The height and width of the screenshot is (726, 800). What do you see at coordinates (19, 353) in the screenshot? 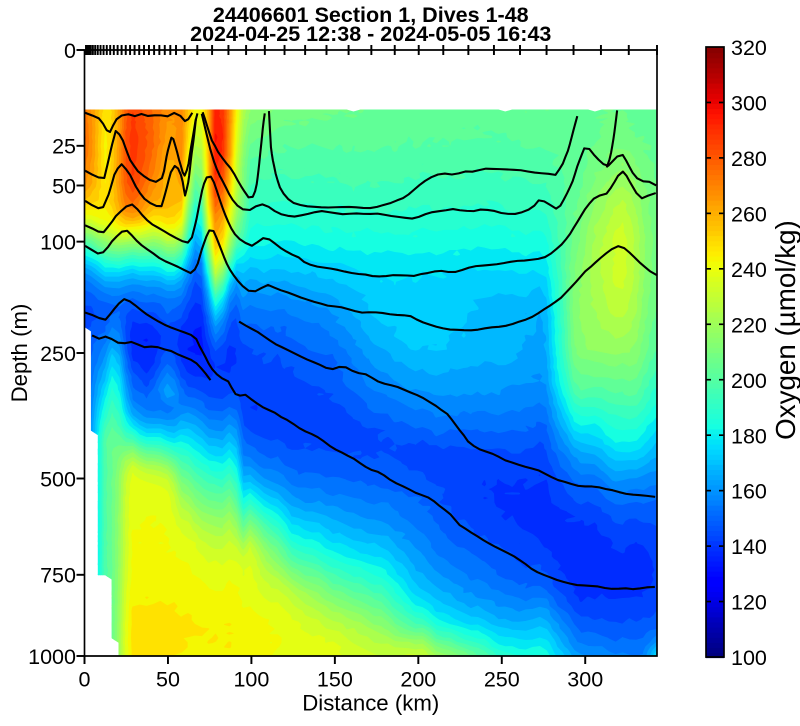
I see `svg-text: Depth (m)` at bounding box center [19, 353].